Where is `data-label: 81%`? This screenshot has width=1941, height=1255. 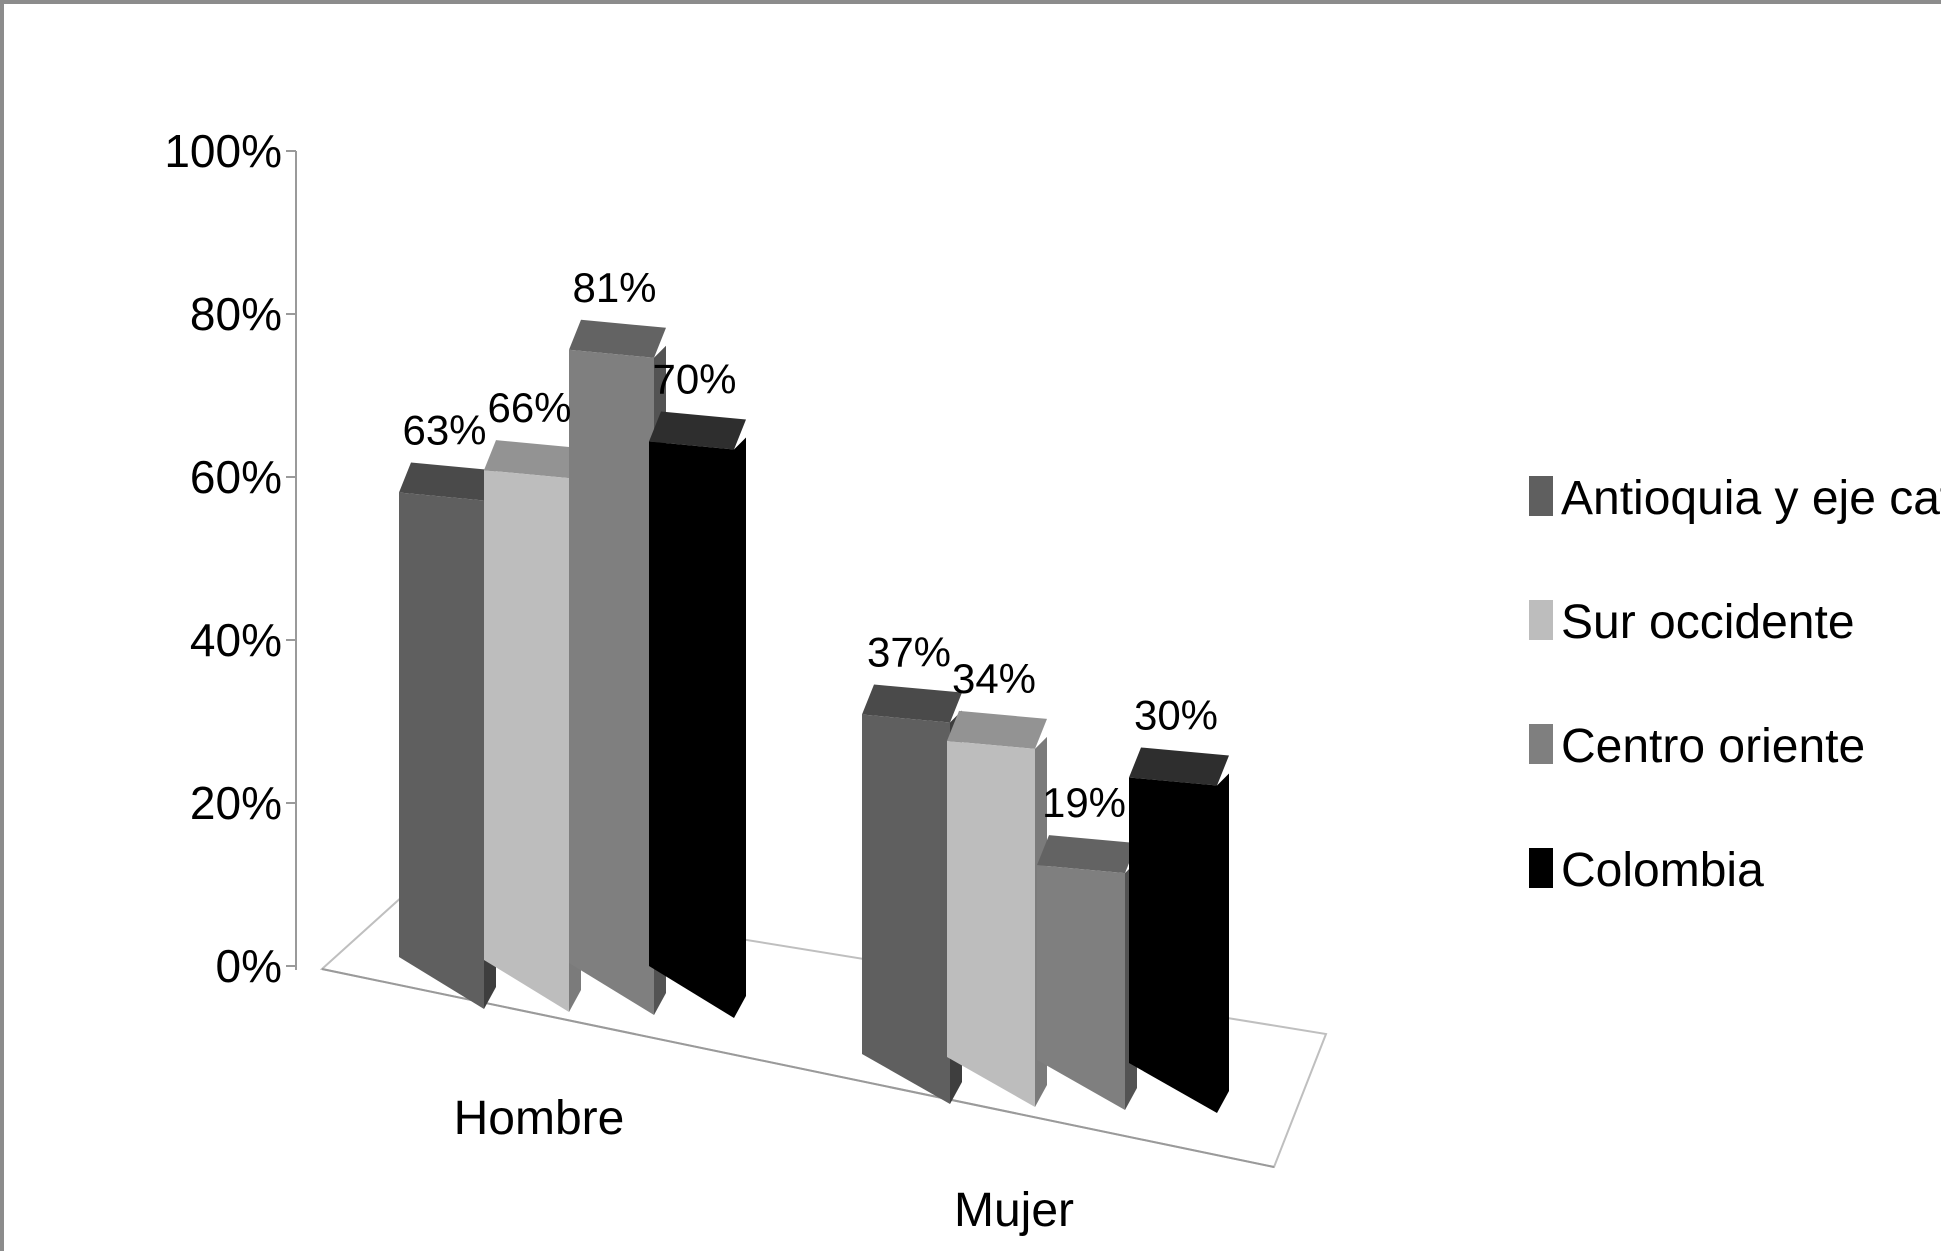 data-label: 81% is located at coordinates (614, 287).